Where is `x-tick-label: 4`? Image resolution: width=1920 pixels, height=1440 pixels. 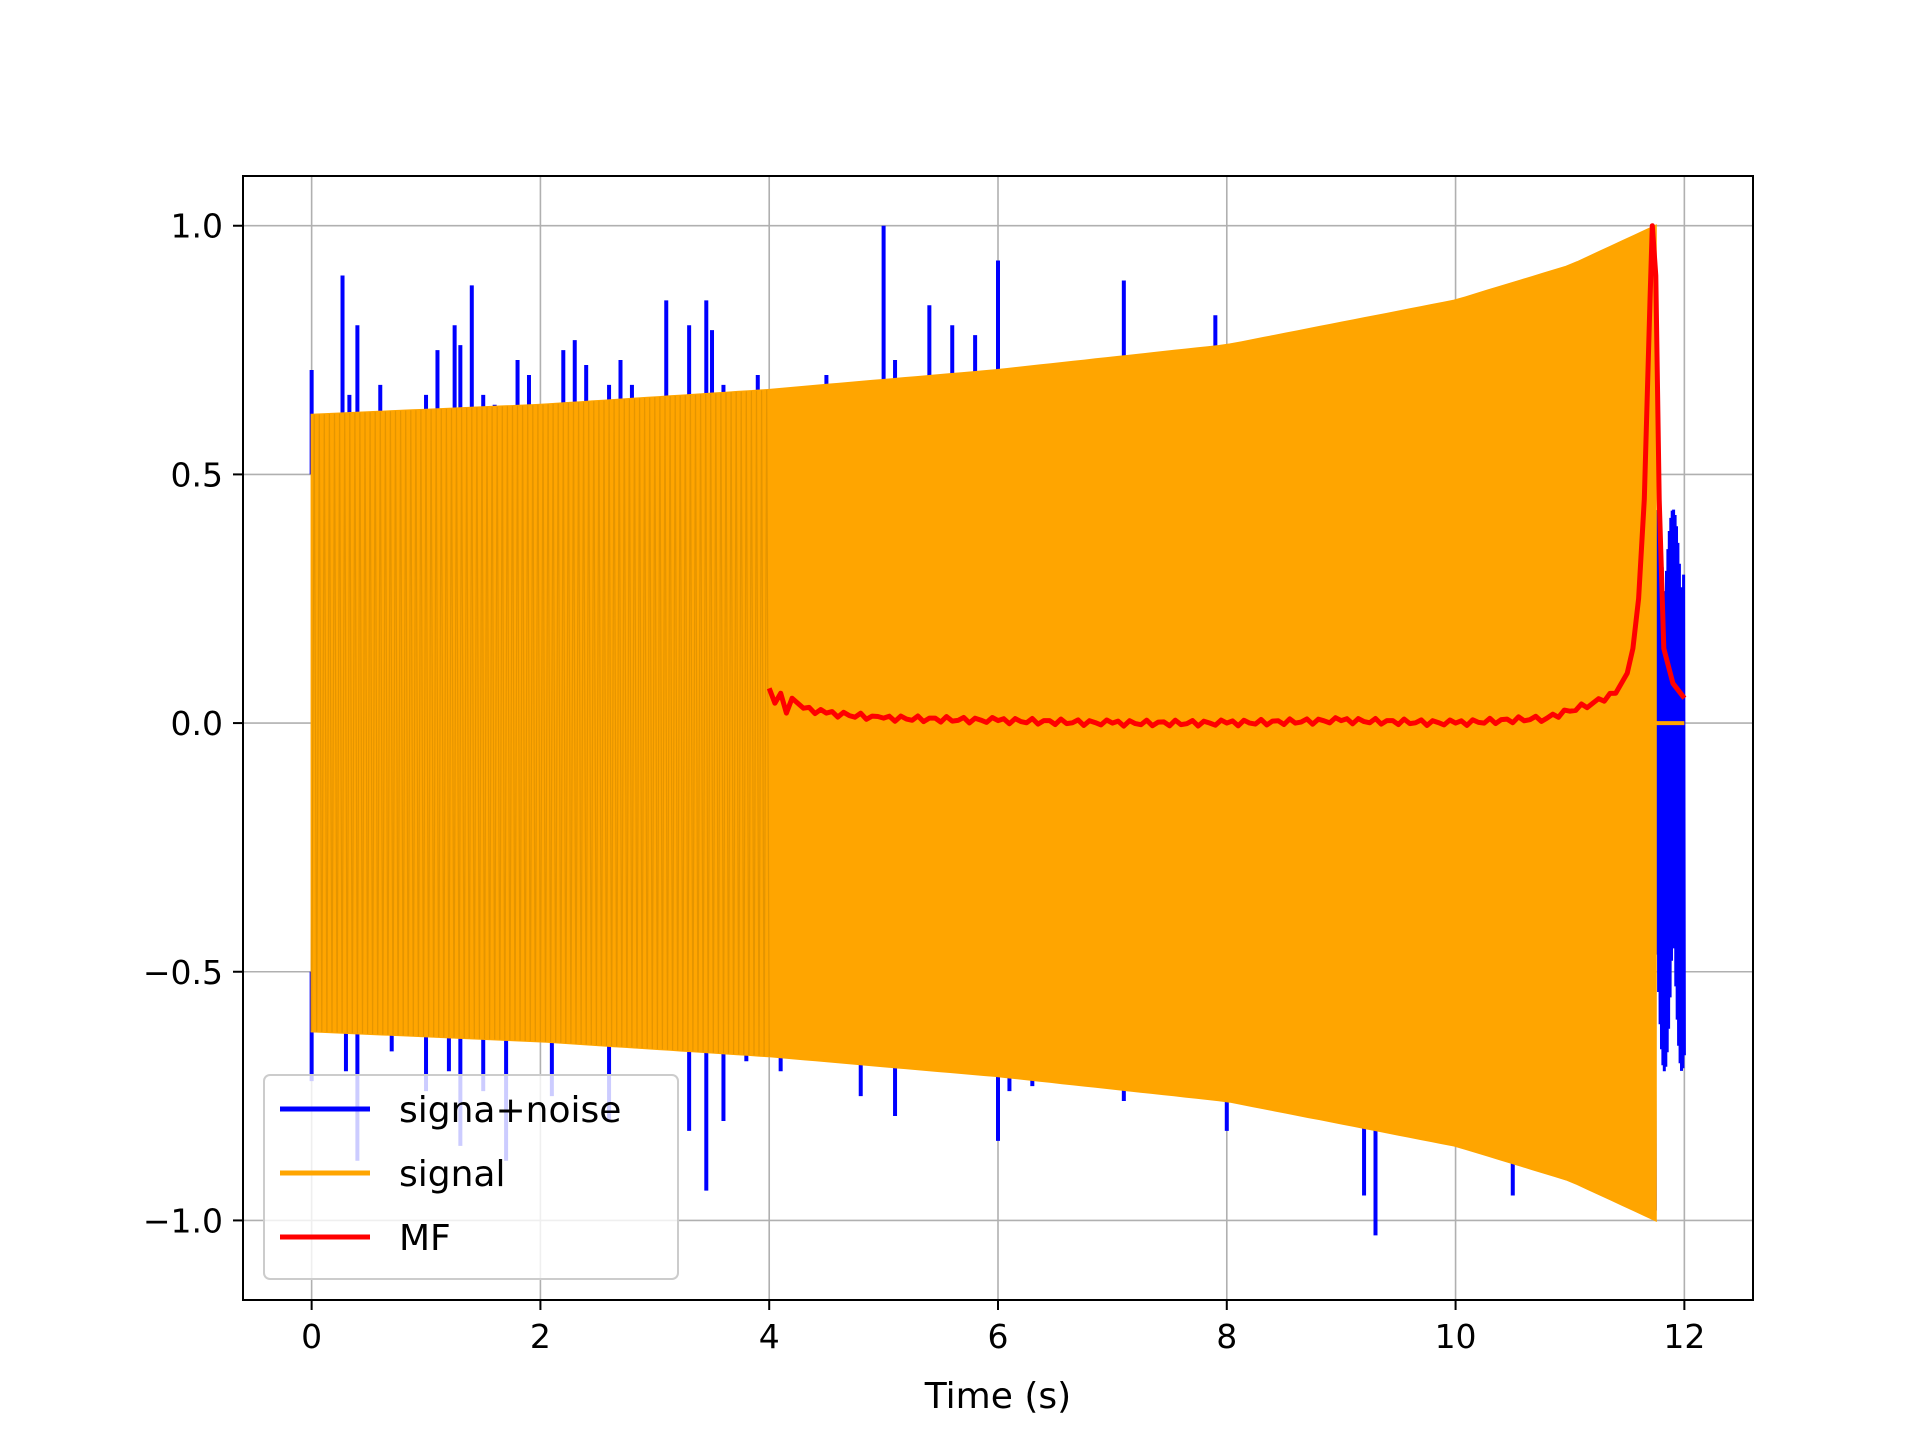
x-tick-label: 4 is located at coordinates (769, 1336).